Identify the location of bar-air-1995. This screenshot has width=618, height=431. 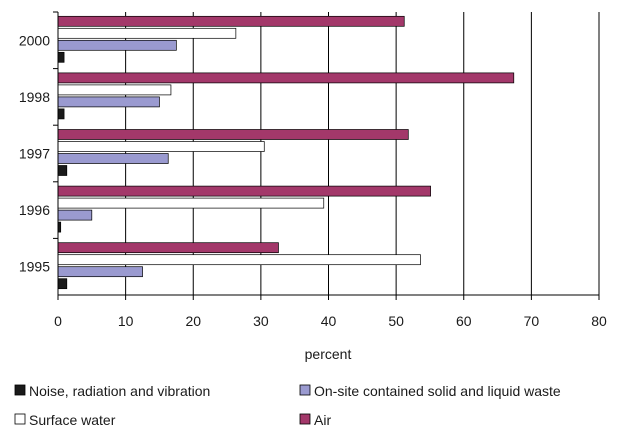
(168, 248).